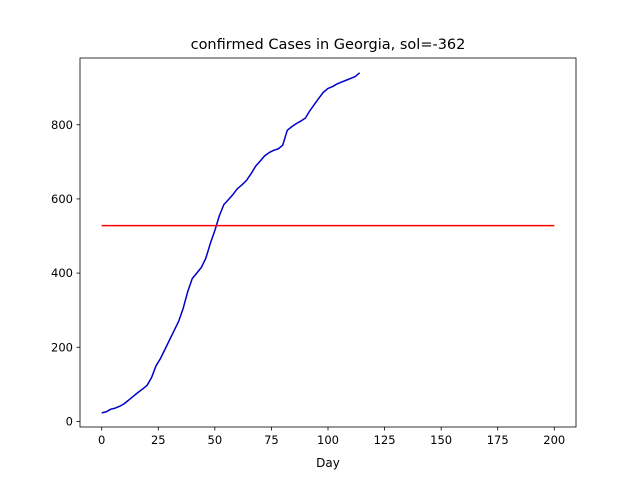 The image size is (640, 480). I want to click on x-tick-label: 50, so click(215, 440).